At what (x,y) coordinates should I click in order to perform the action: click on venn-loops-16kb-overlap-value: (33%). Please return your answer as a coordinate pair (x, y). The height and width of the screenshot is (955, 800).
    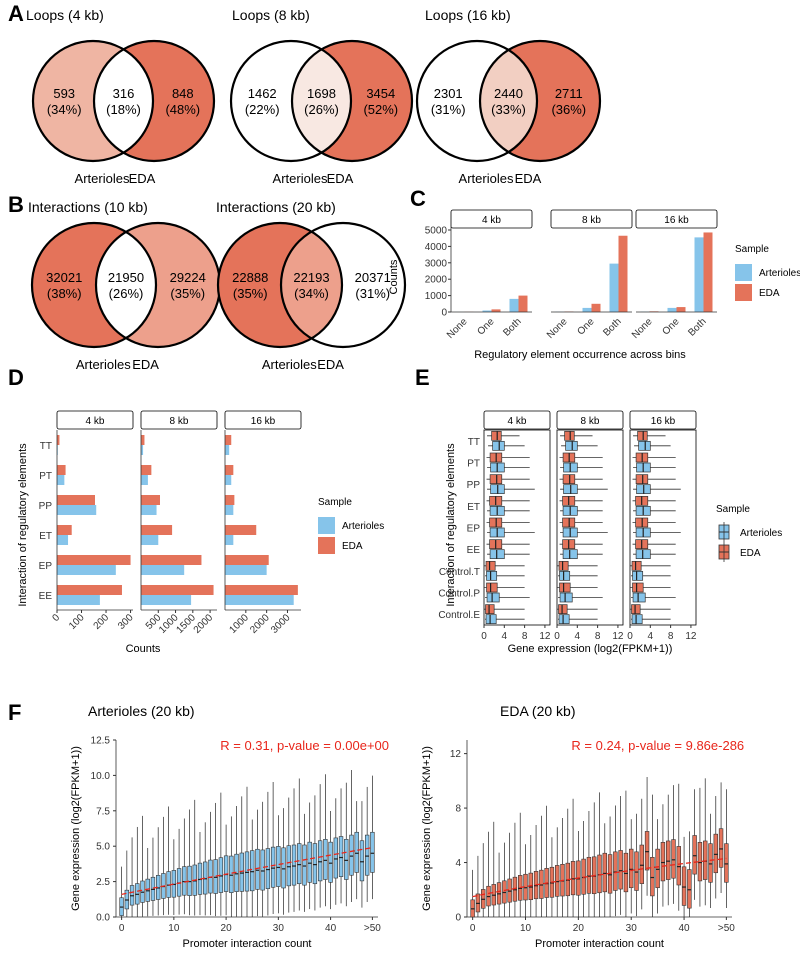
    Looking at the image, I should click on (508, 109).